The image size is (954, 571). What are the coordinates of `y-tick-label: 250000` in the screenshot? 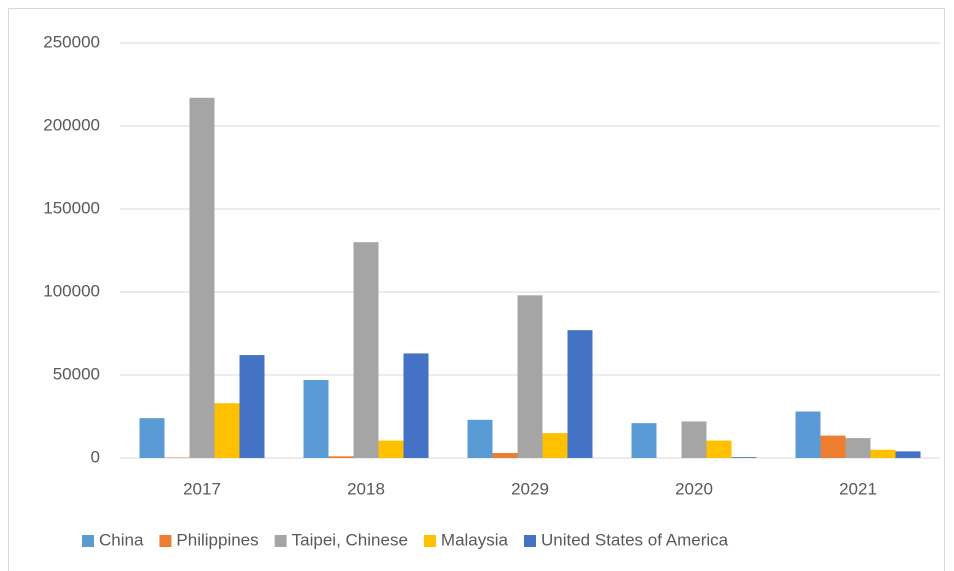 It's located at (71, 41).